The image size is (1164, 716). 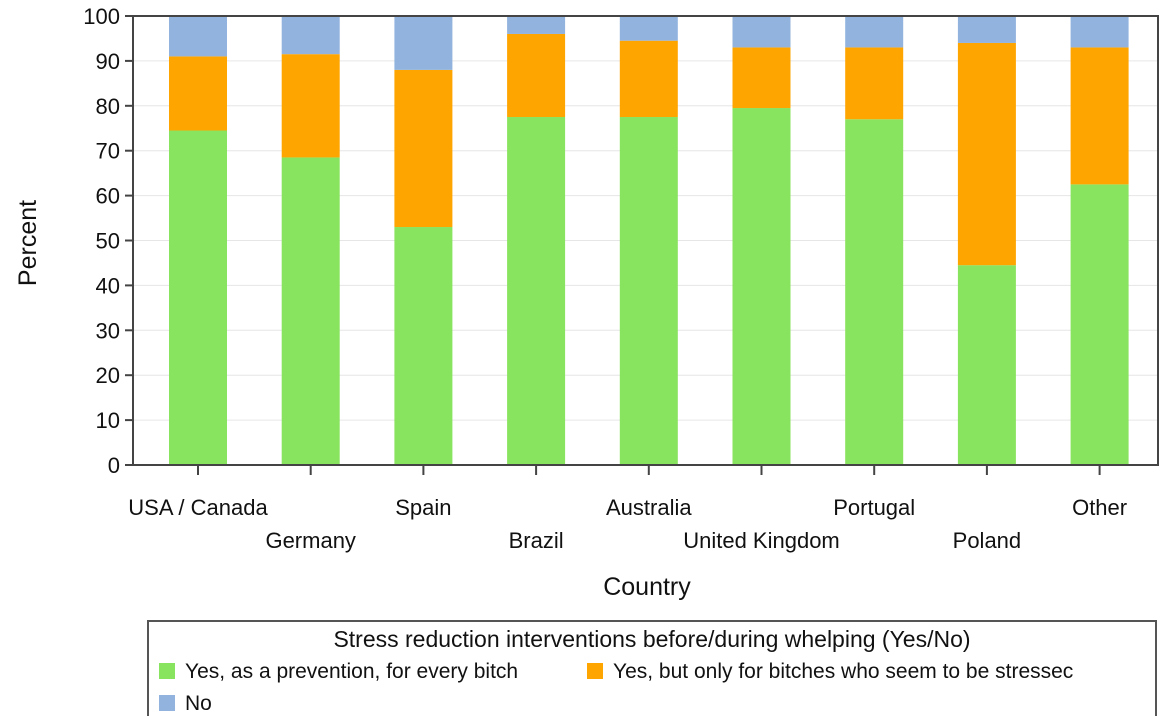 I want to click on legend-label-prevention: Yes, as a prevention, for every bitch, so click(x=352, y=671).